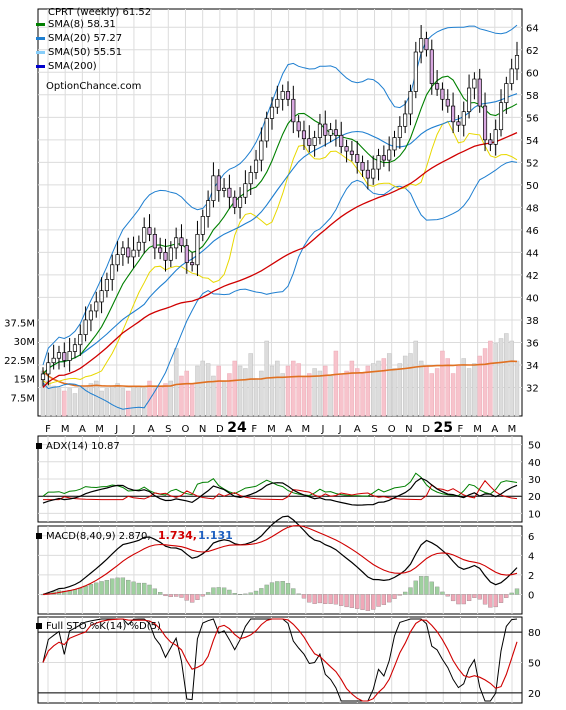  Describe the element at coordinates (426, 429) in the screenshot. I see `x-axis-tick-label: D` at that location.